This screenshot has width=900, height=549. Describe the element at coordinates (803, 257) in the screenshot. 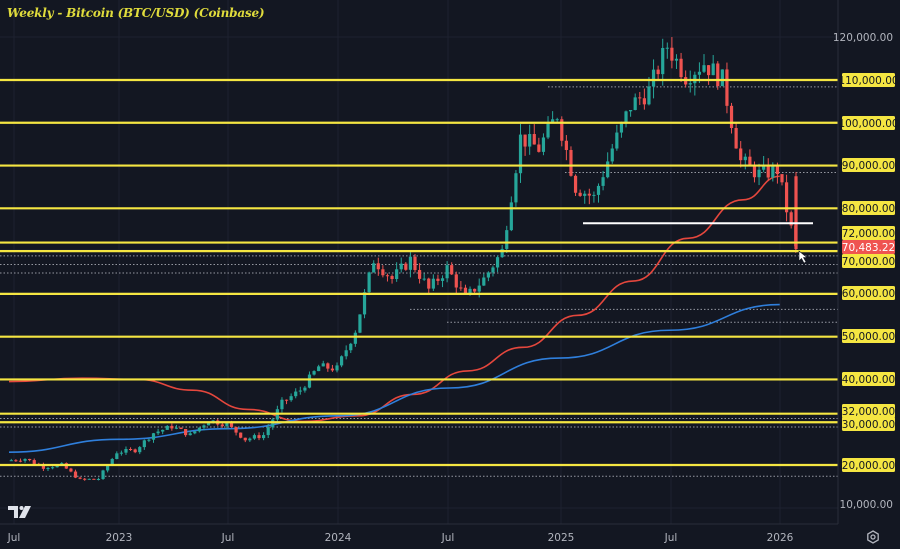

I see `cursor-arrow-icon` at that location.